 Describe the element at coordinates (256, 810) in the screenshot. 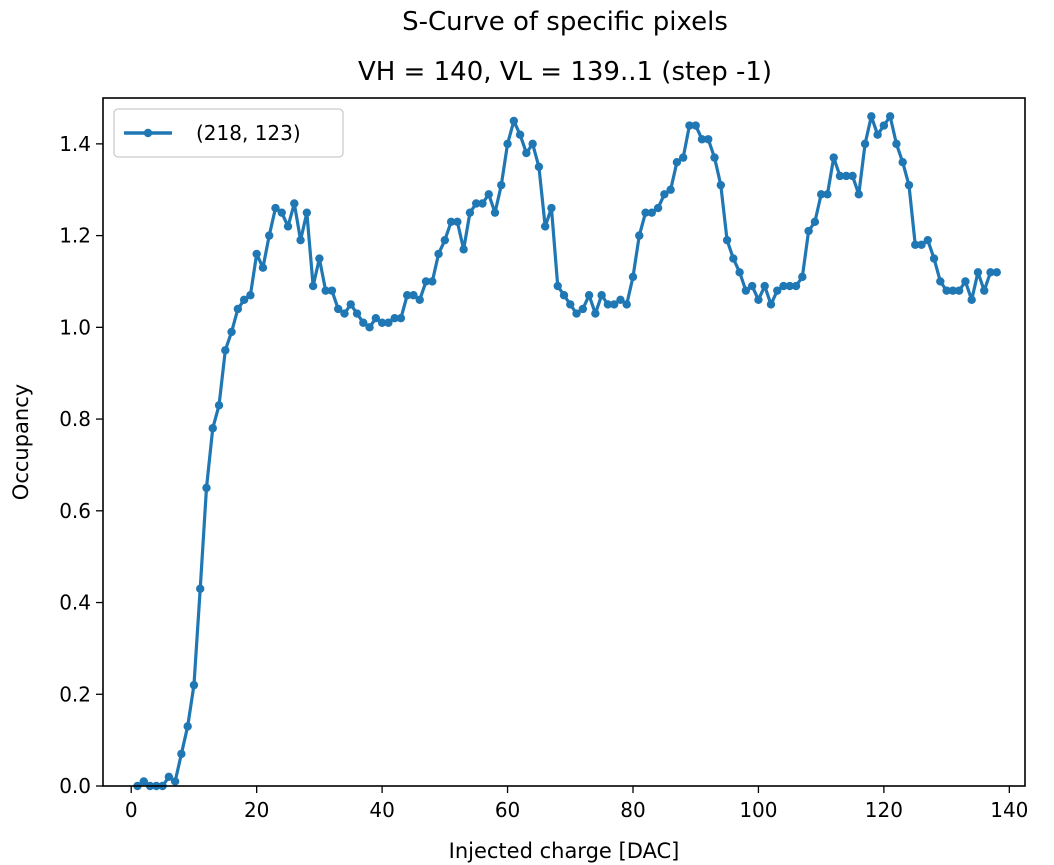

I see `x-tick-label: 20` at that location.